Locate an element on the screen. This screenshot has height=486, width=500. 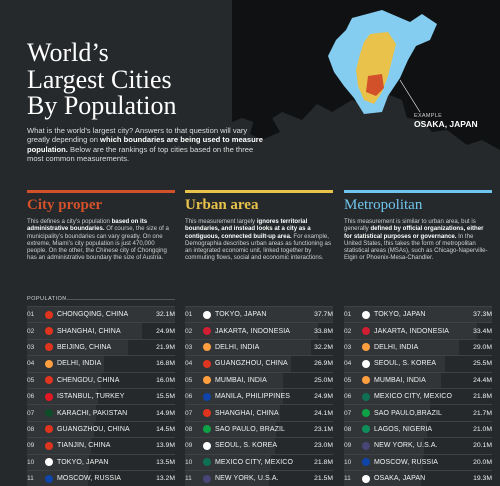
population-value: 13.9M is located at coordinates (165, 446).